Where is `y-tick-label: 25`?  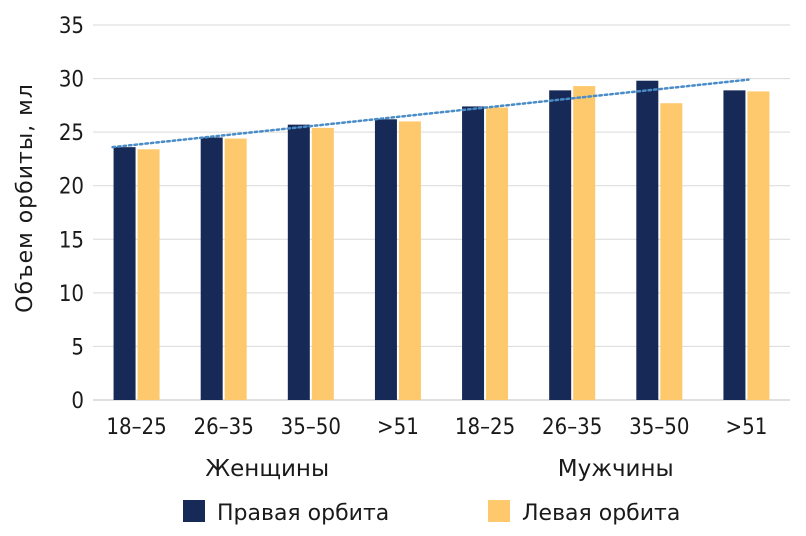
y-tick-label: 25 is located at coordinates (71, 133).